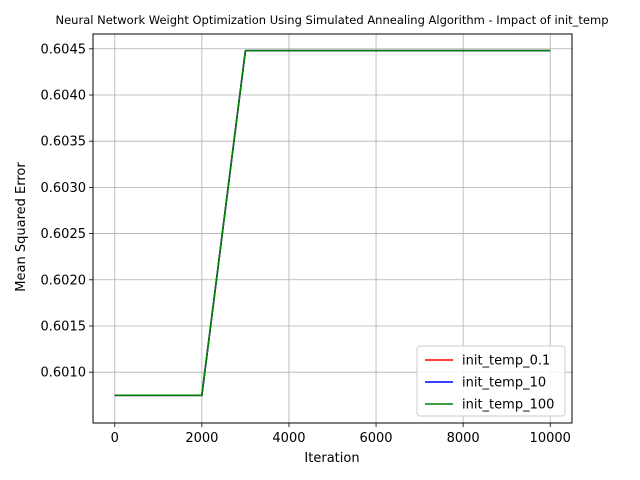 The height and width of the screenshot is (480, 640). I want to click on y-tick-label: 0.6020, so click(64, 280).